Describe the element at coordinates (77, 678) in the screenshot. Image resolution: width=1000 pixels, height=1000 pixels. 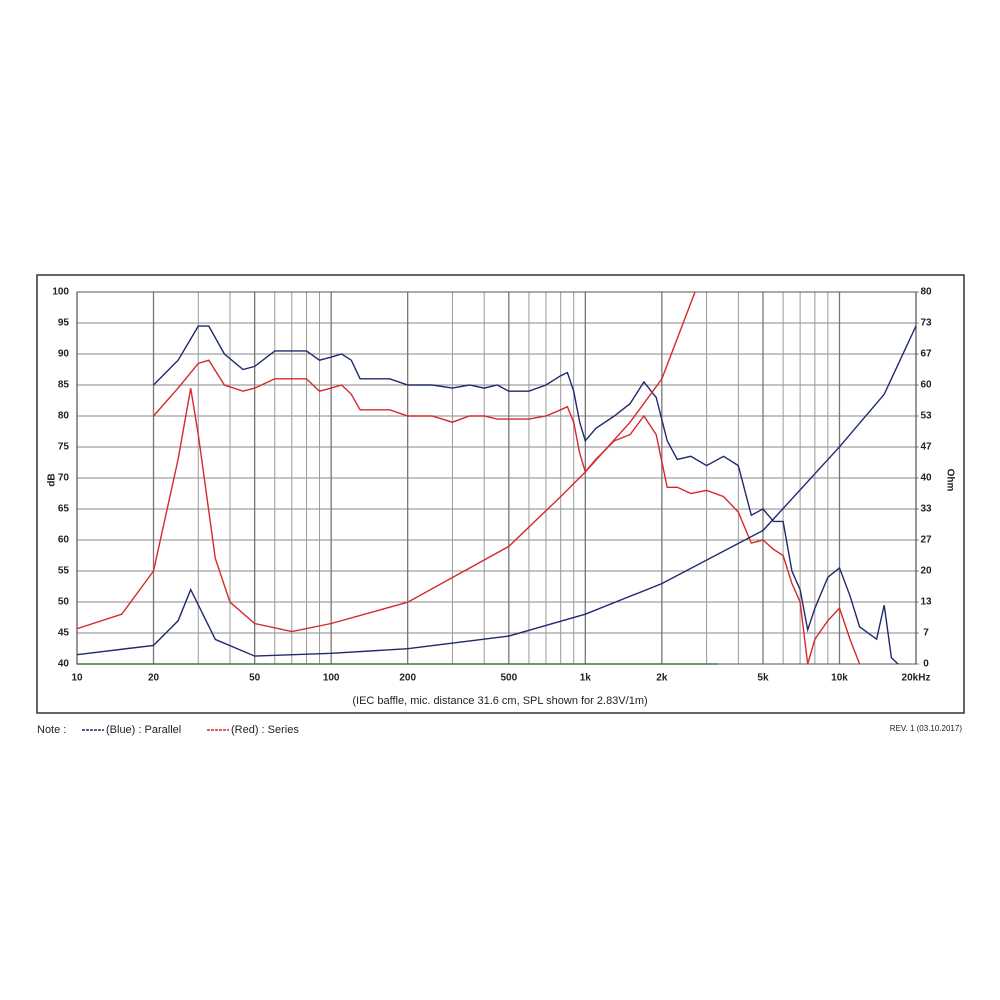
I see `x-tick-label: 10` at that location.